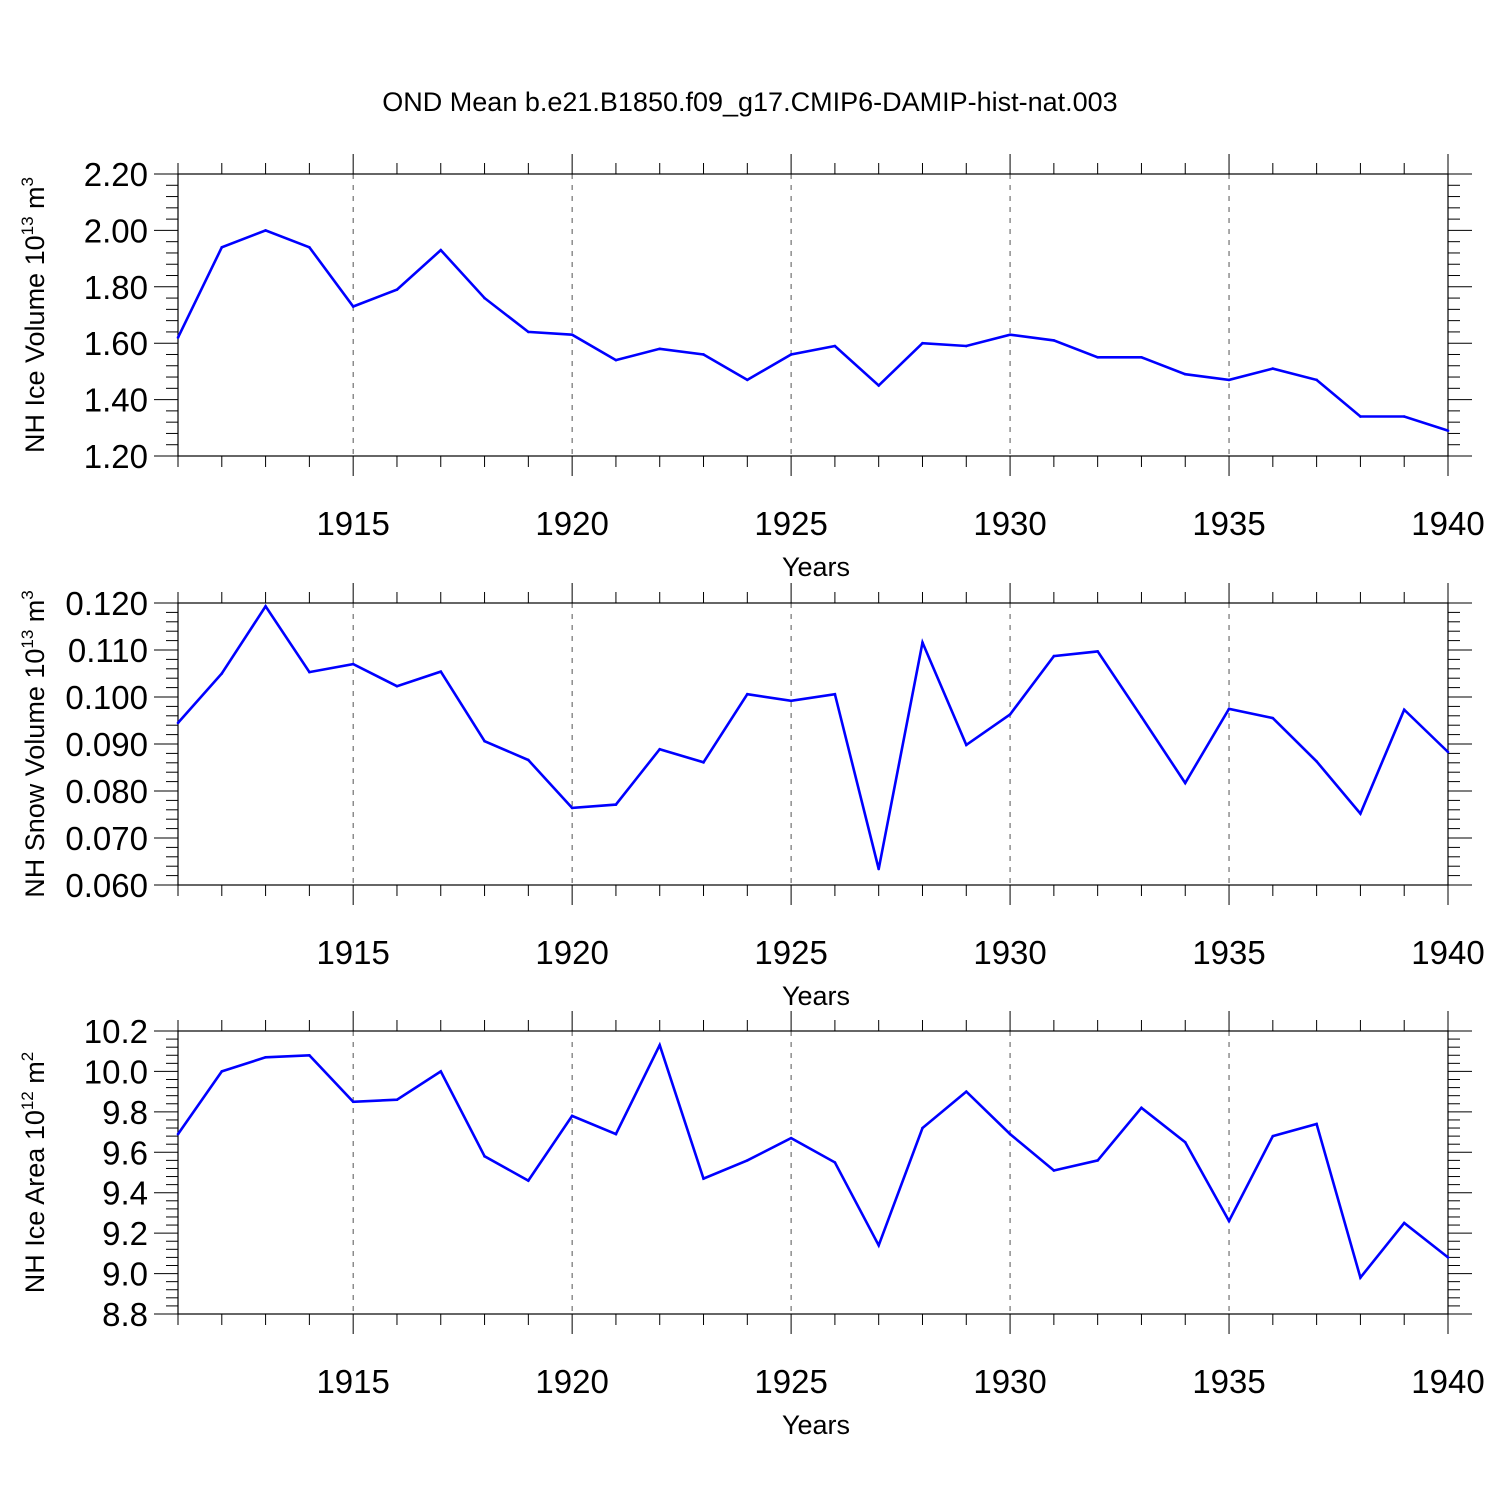 The width and height of the screenshot is (1500, 1500). I want to click on x-axis-label: Years, so click(816, 996).